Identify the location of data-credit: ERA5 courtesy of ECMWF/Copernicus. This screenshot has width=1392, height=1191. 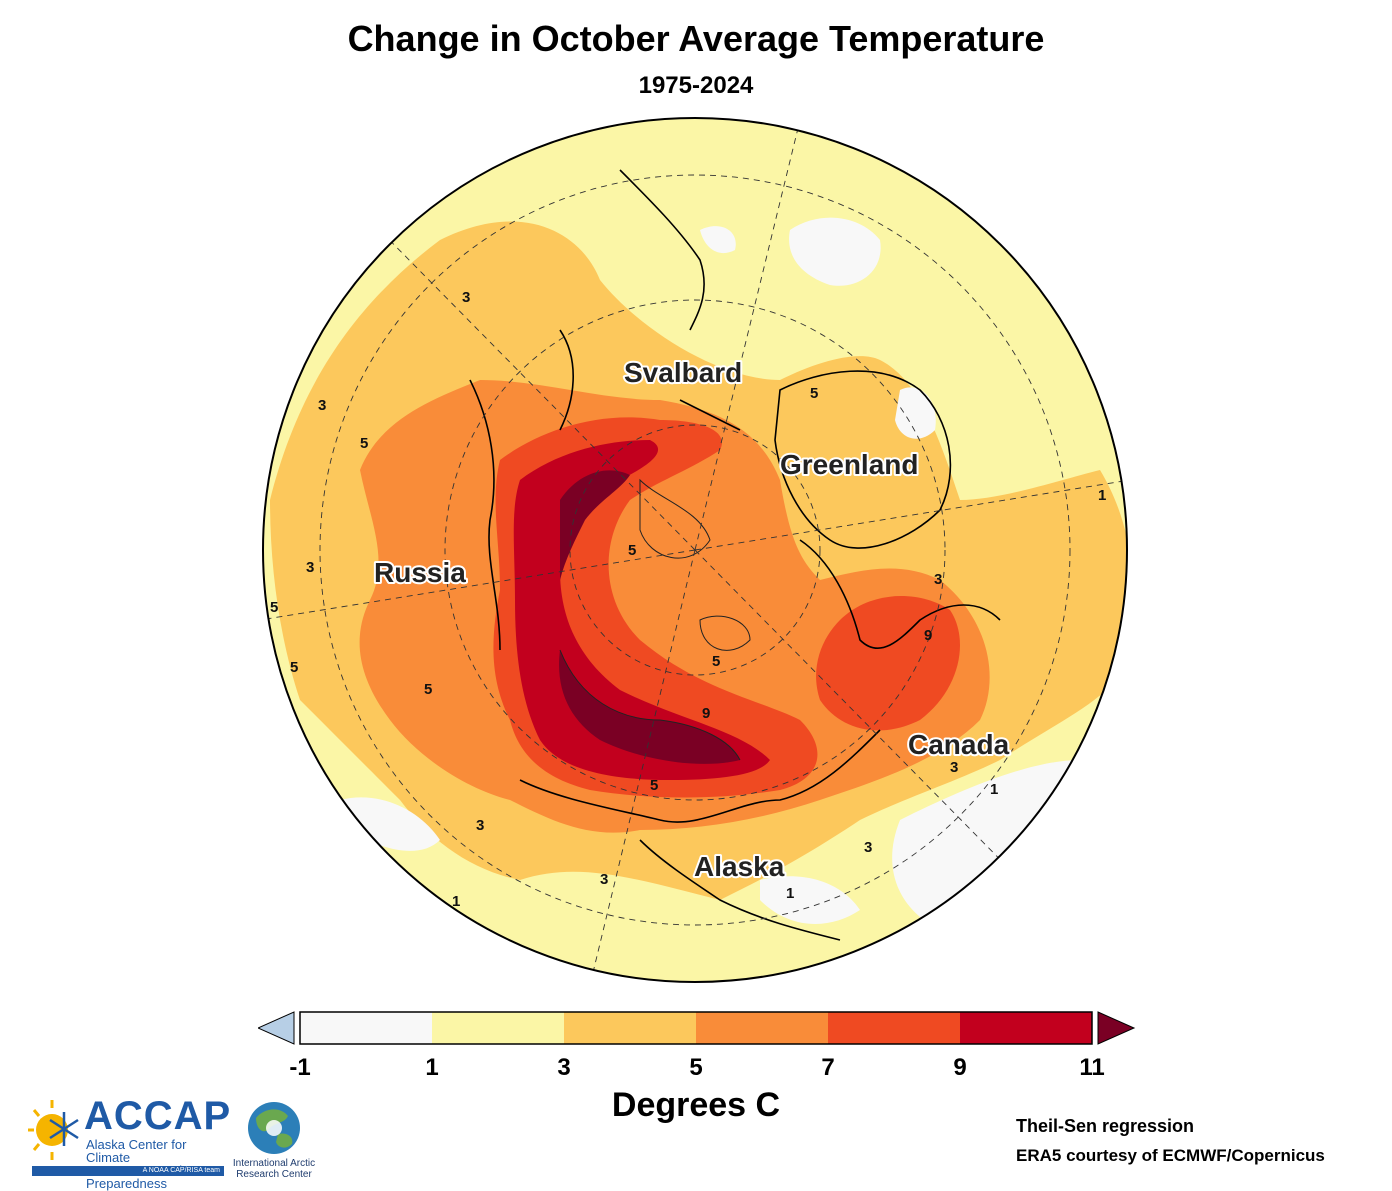
(1170, 1155).